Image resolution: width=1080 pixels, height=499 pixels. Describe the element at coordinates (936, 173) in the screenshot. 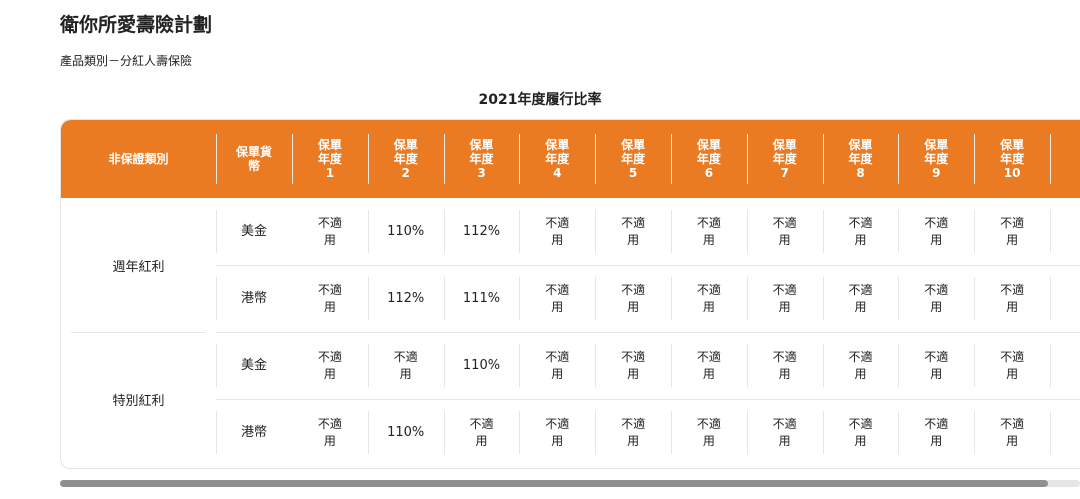

I see `header-year-number: 9` at that location.